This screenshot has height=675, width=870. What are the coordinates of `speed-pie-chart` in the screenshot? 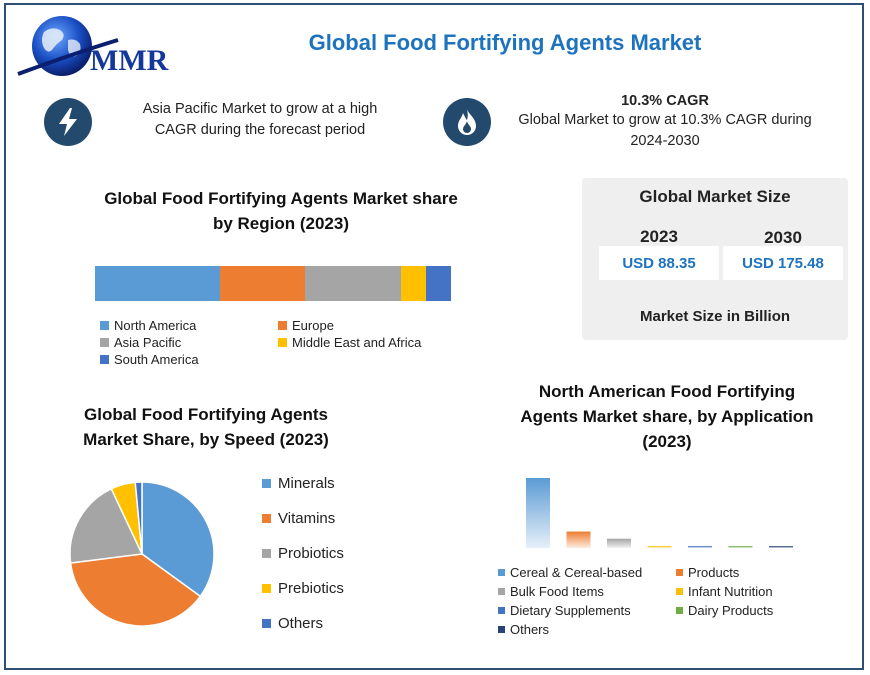 It's located at (142, 554).